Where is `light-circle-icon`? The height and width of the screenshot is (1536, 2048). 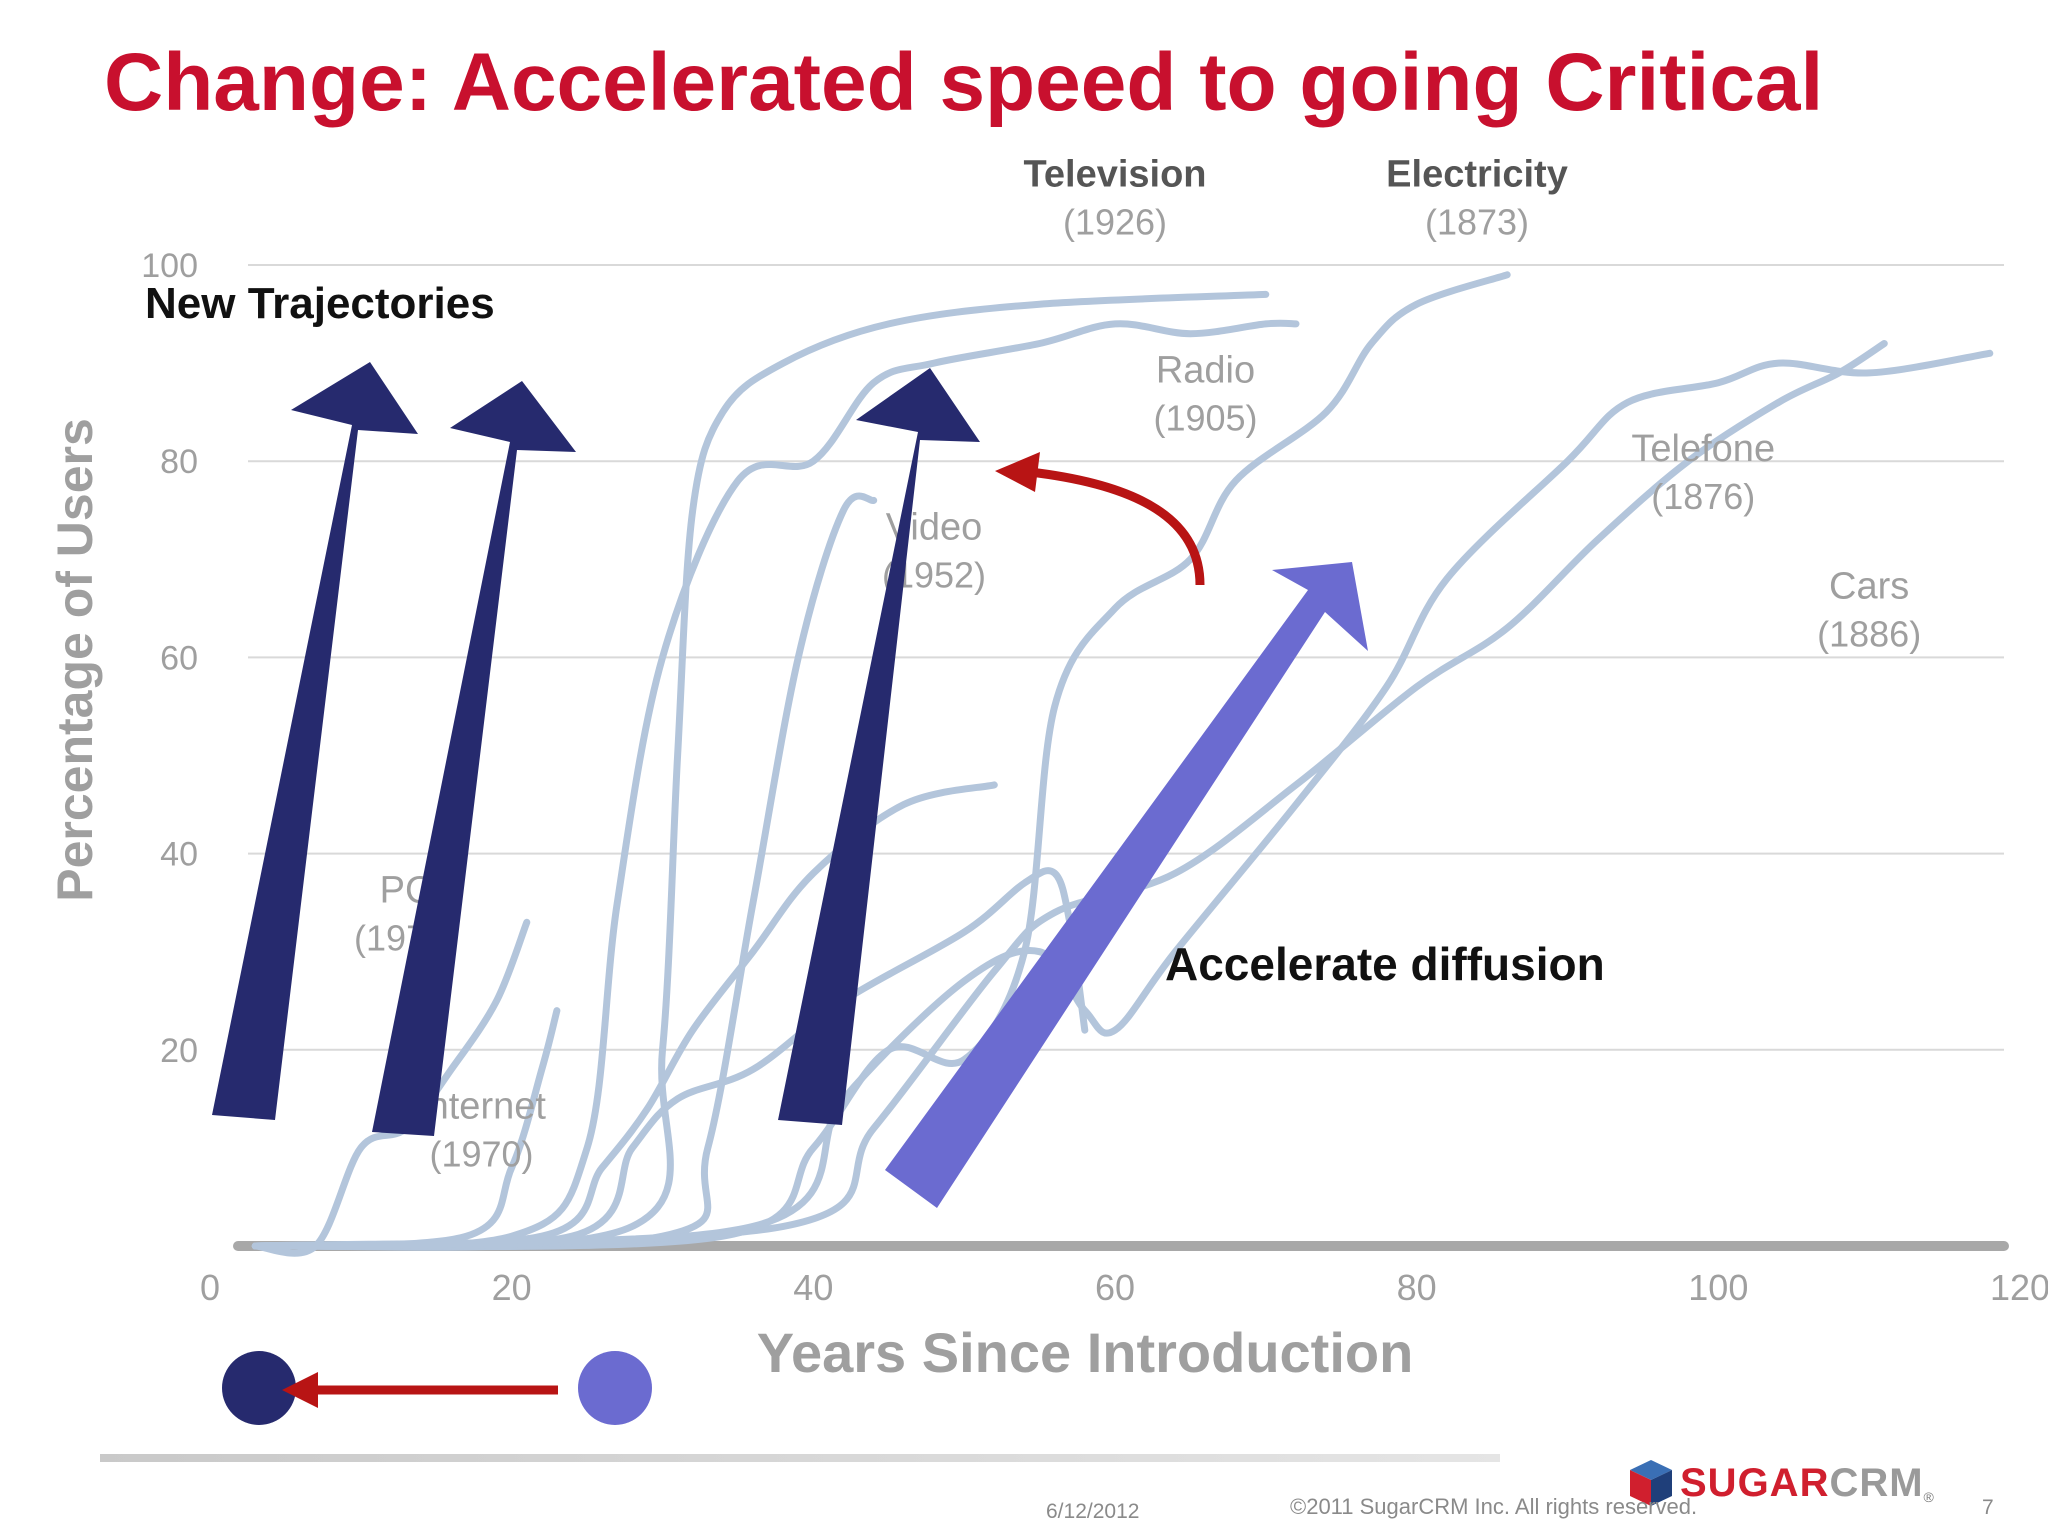
light-circle-icon is located at coordinates (615, 1388).